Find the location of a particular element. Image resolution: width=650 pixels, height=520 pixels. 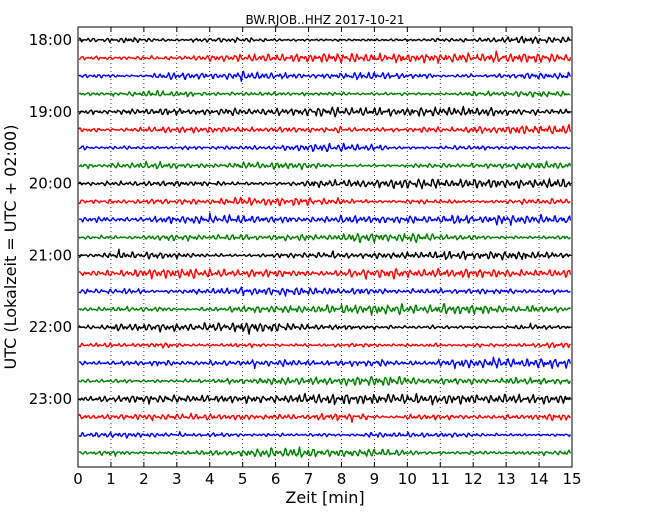

x-tick-label: 1 is located at coordinates (111, 479).